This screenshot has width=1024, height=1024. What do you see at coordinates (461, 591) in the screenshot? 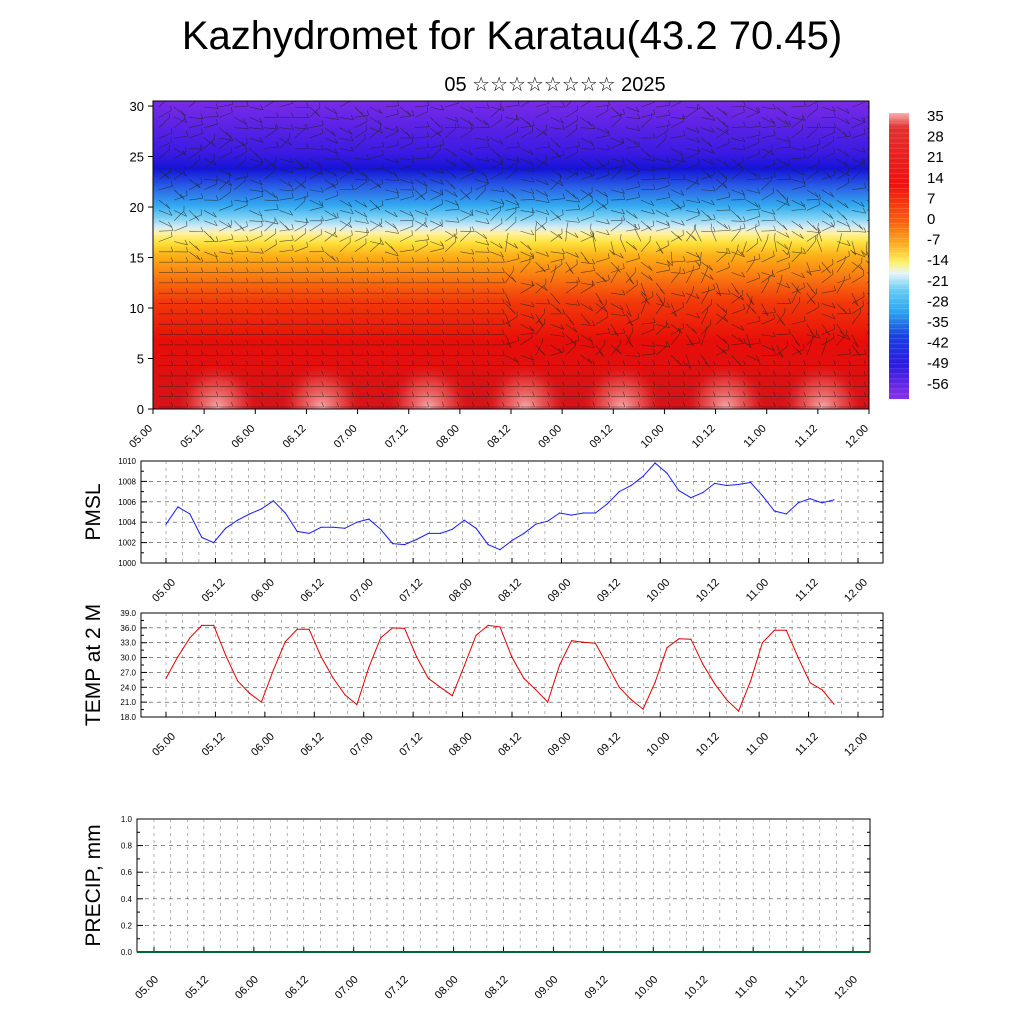
I see `pmsl-panel-x-tick-label: 08.00` at bounding box center [461, 591].